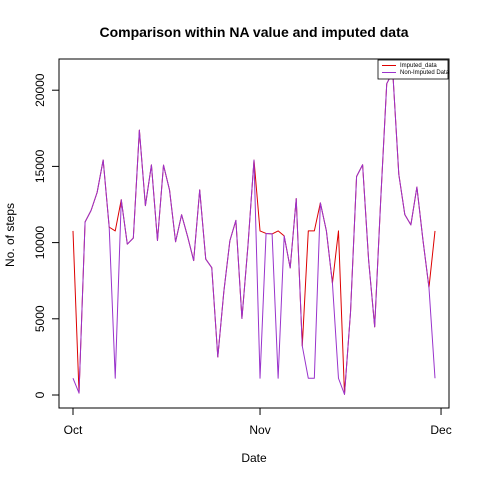 The image size is (480, 480). I want to click on x-tick-label: Nov, so click(259, 430).